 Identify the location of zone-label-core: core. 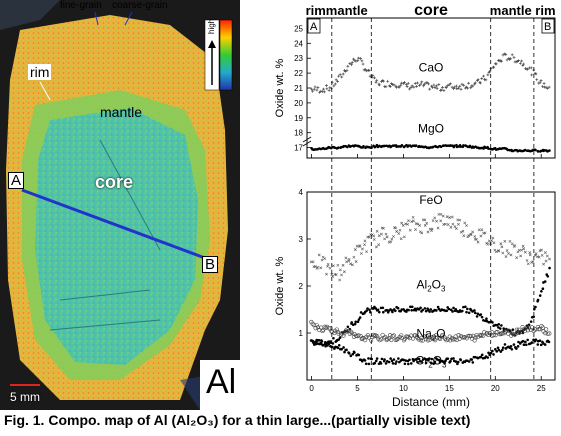
(431, 10).